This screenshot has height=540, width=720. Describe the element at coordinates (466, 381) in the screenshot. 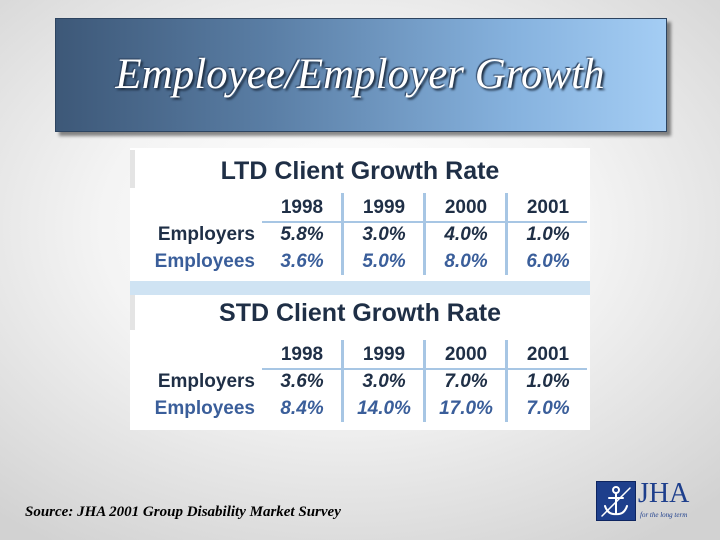

I see `std-employers-value: 7.0%` at that location.